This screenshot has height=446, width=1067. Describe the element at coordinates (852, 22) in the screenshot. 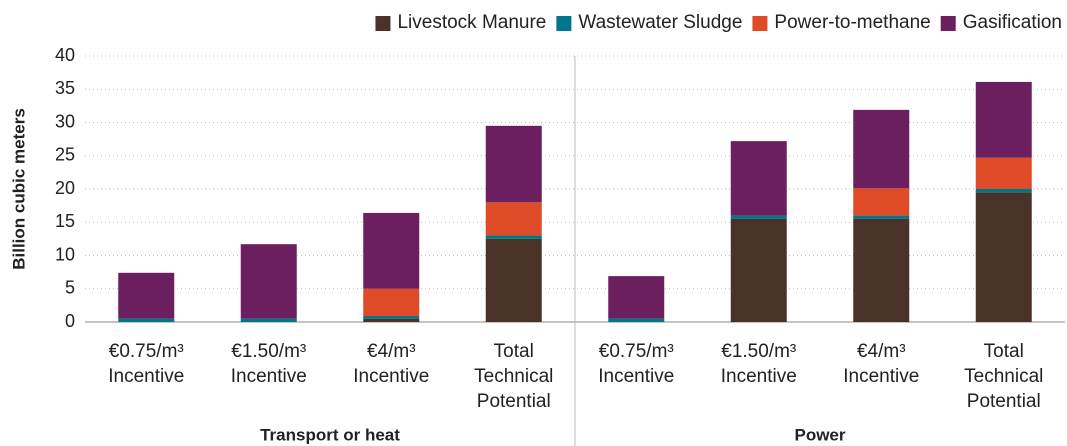

I see `legend-label: Power-to-methane` at that location.